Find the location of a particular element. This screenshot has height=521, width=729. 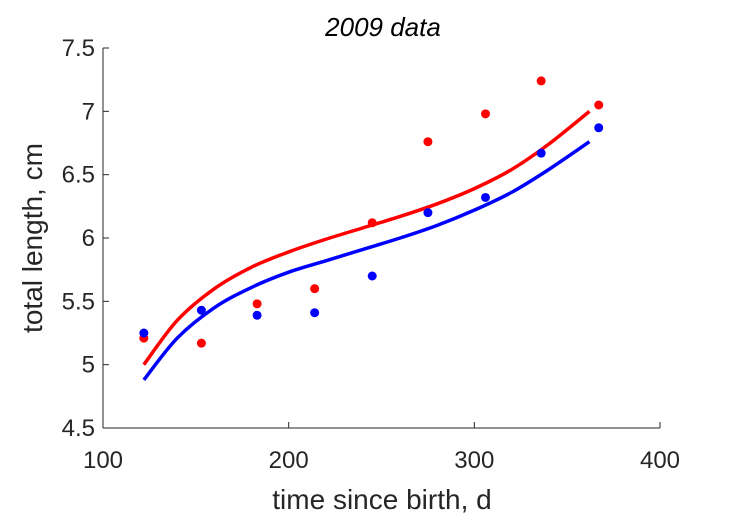

y-tick-label: 7.5 is located at coordinates (78, 48).